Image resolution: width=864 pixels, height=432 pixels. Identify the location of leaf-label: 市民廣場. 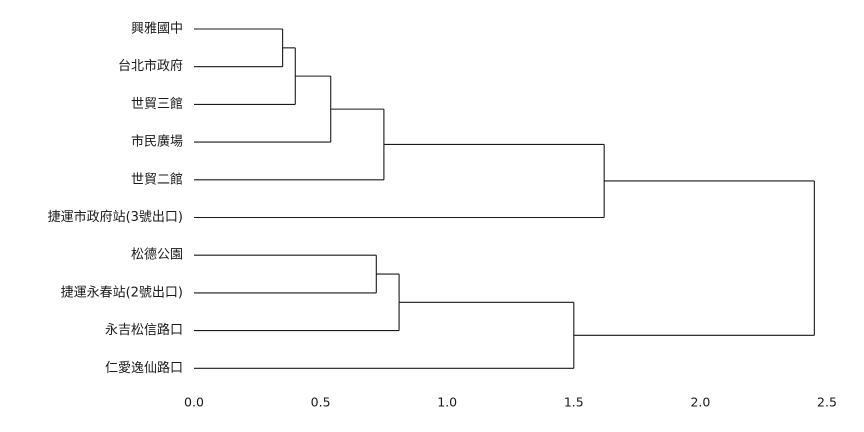
(157, 142).